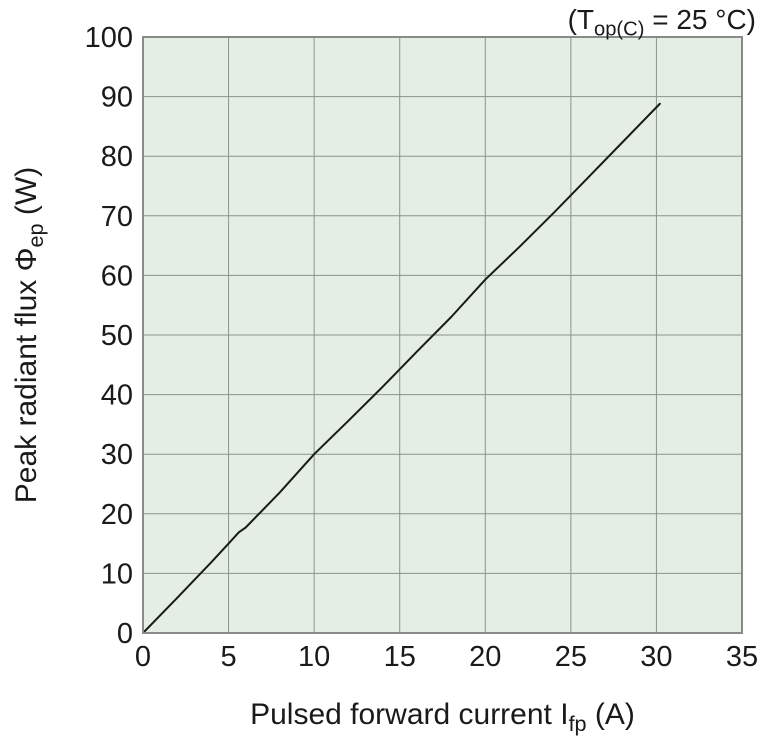 The image size is (768, 750). Describe the element at coordinates (109, 38) in the screenshot. I see `y-tick-label: 100` at that location.